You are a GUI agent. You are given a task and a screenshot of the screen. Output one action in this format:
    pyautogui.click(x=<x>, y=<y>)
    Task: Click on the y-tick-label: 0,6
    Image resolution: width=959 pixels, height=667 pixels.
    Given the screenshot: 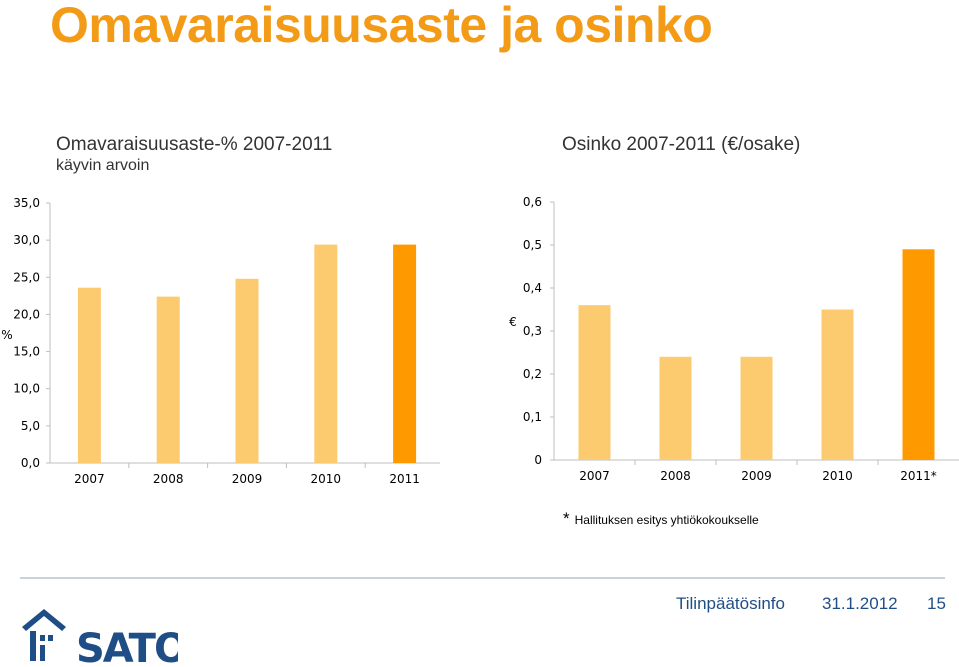 What is the action you would take?
    pyautogui.click(x=532, y=202)
    